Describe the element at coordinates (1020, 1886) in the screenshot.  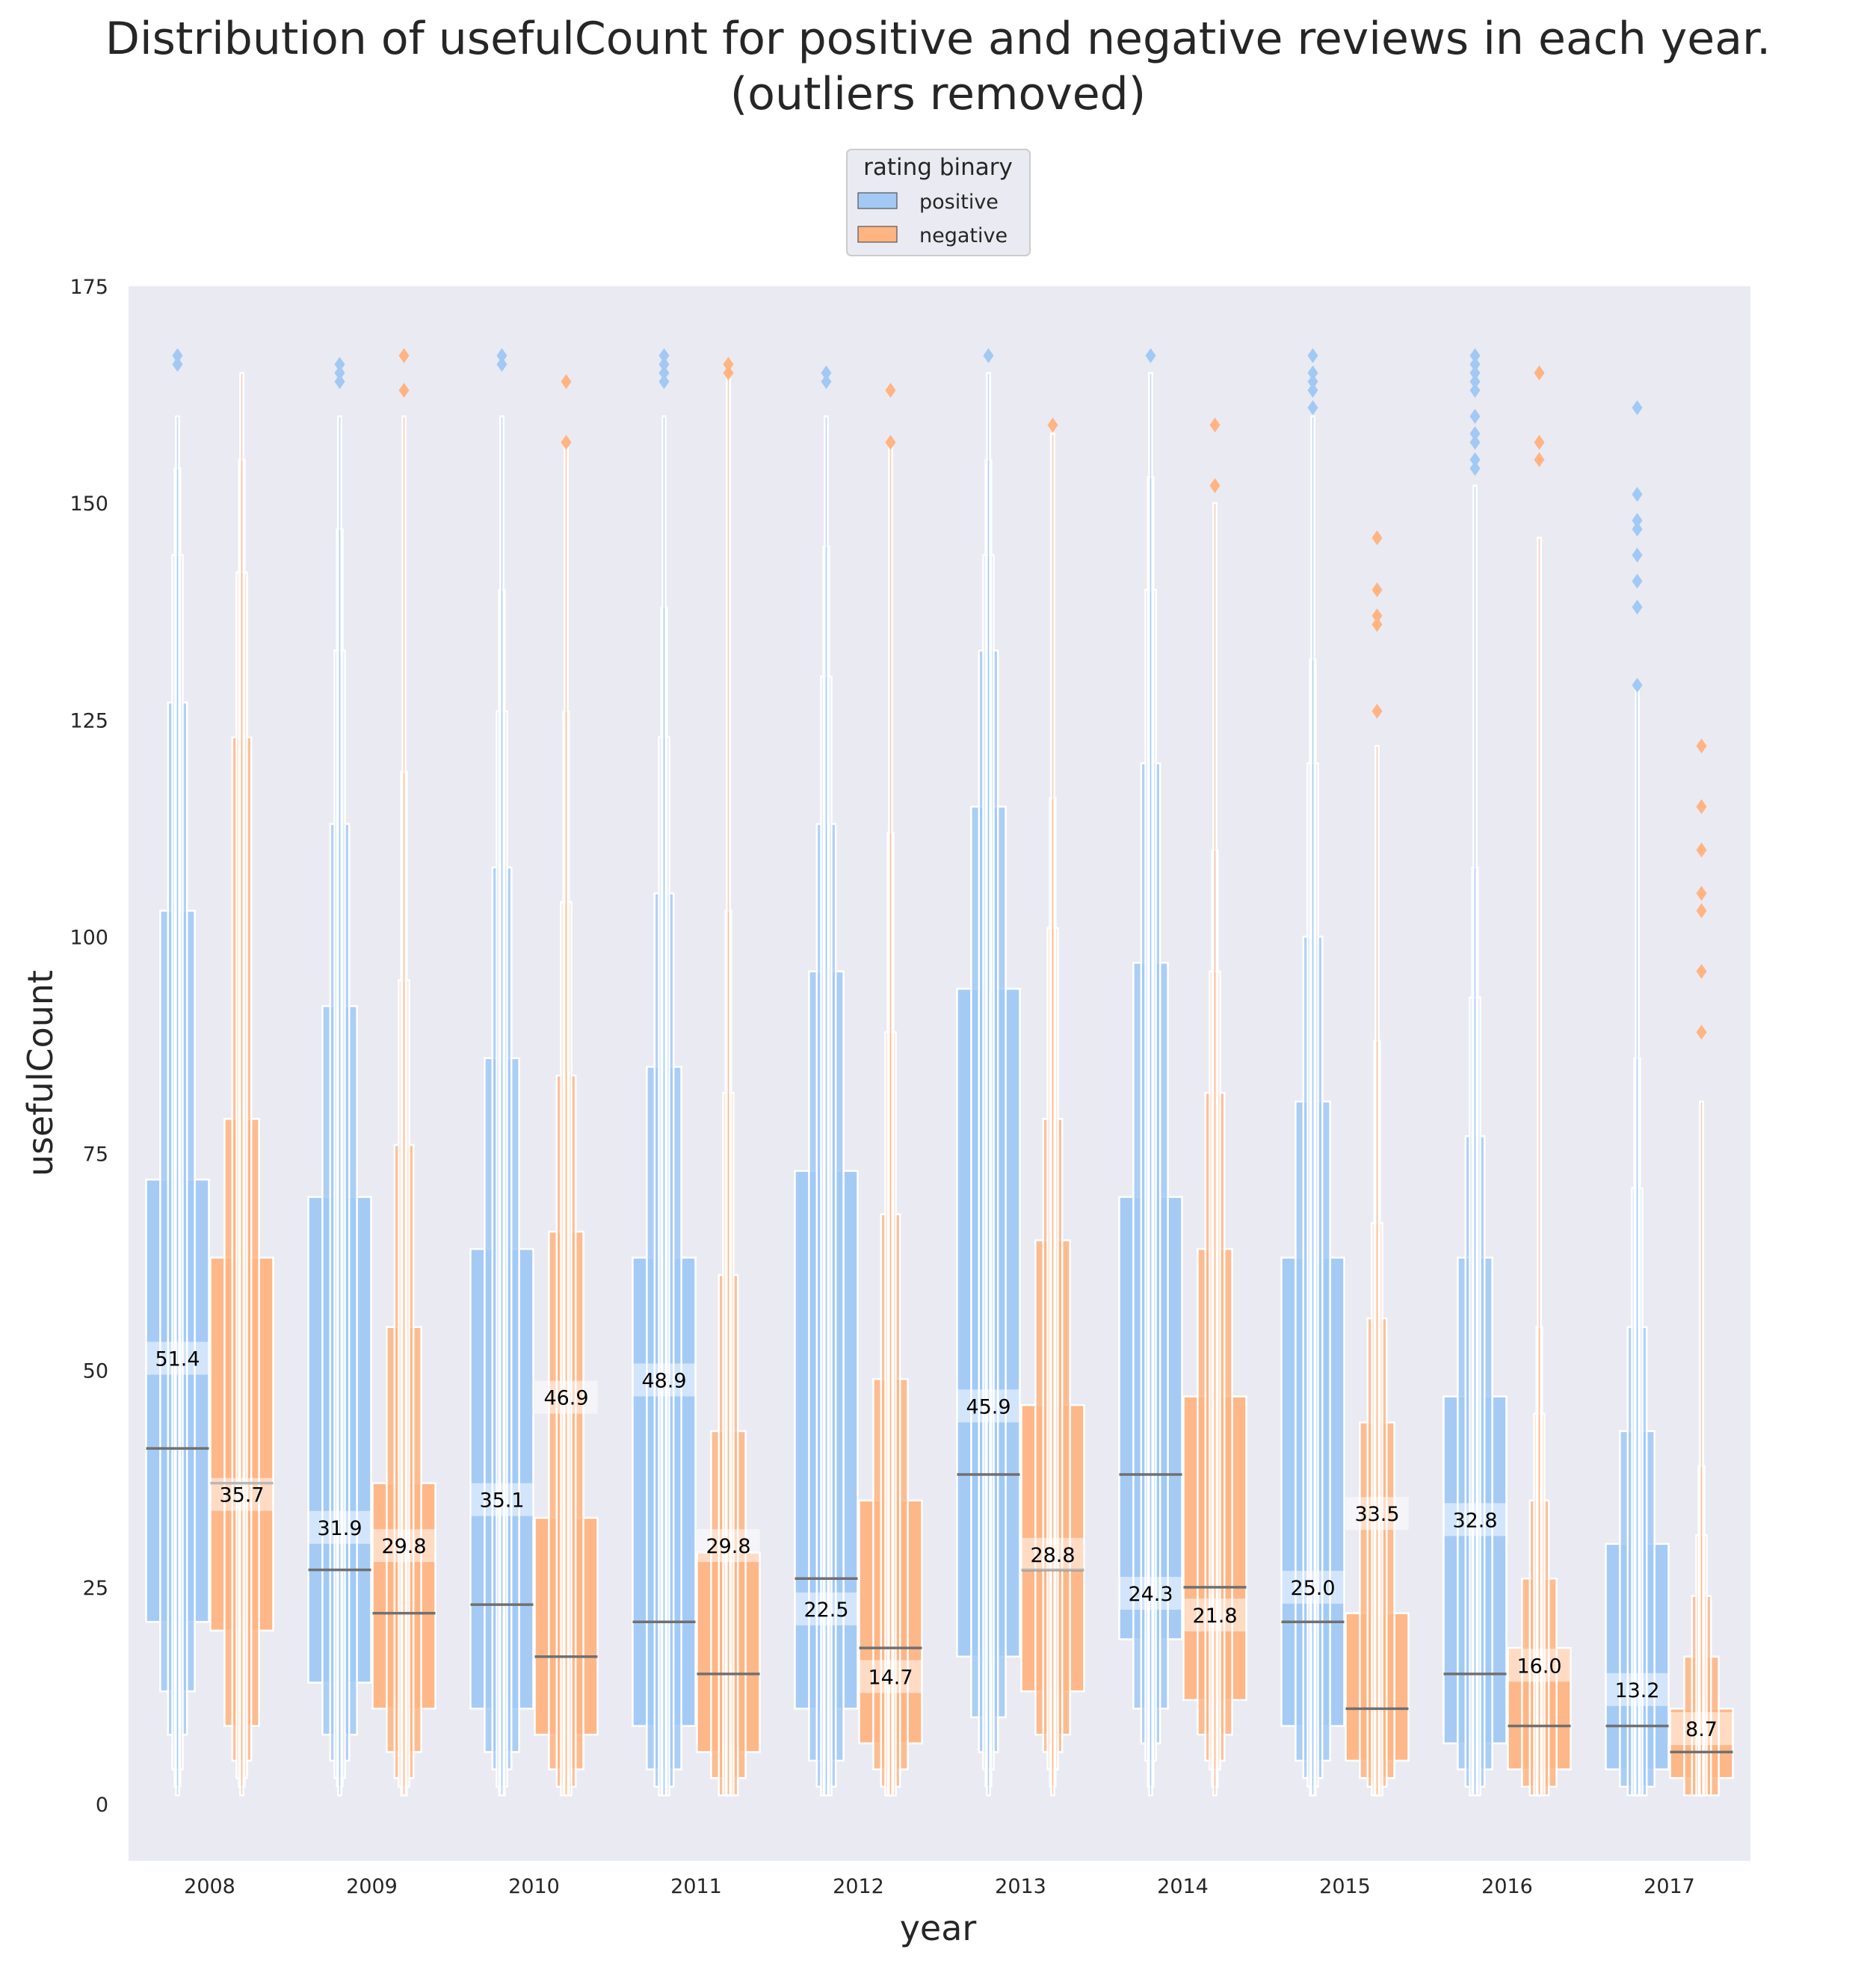
I see `x-tick-label: 2013` at that location.